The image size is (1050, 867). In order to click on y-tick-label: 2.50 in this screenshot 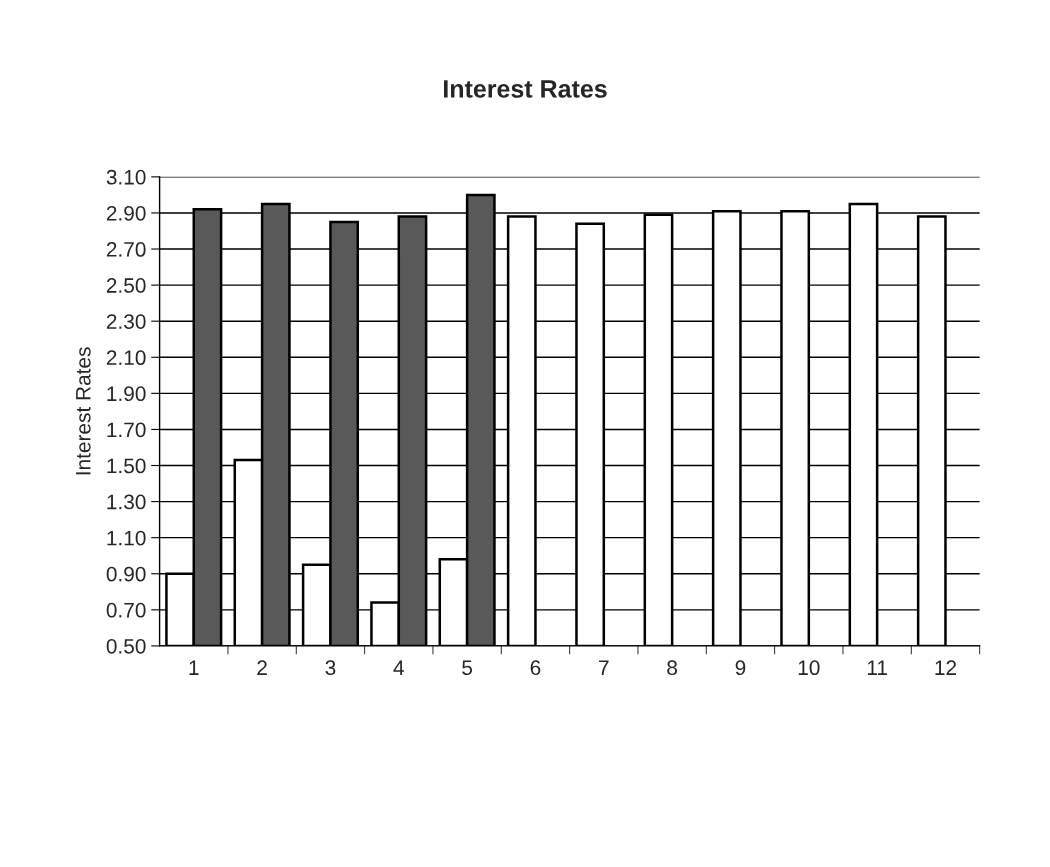, I will do `click(126, 285)`.